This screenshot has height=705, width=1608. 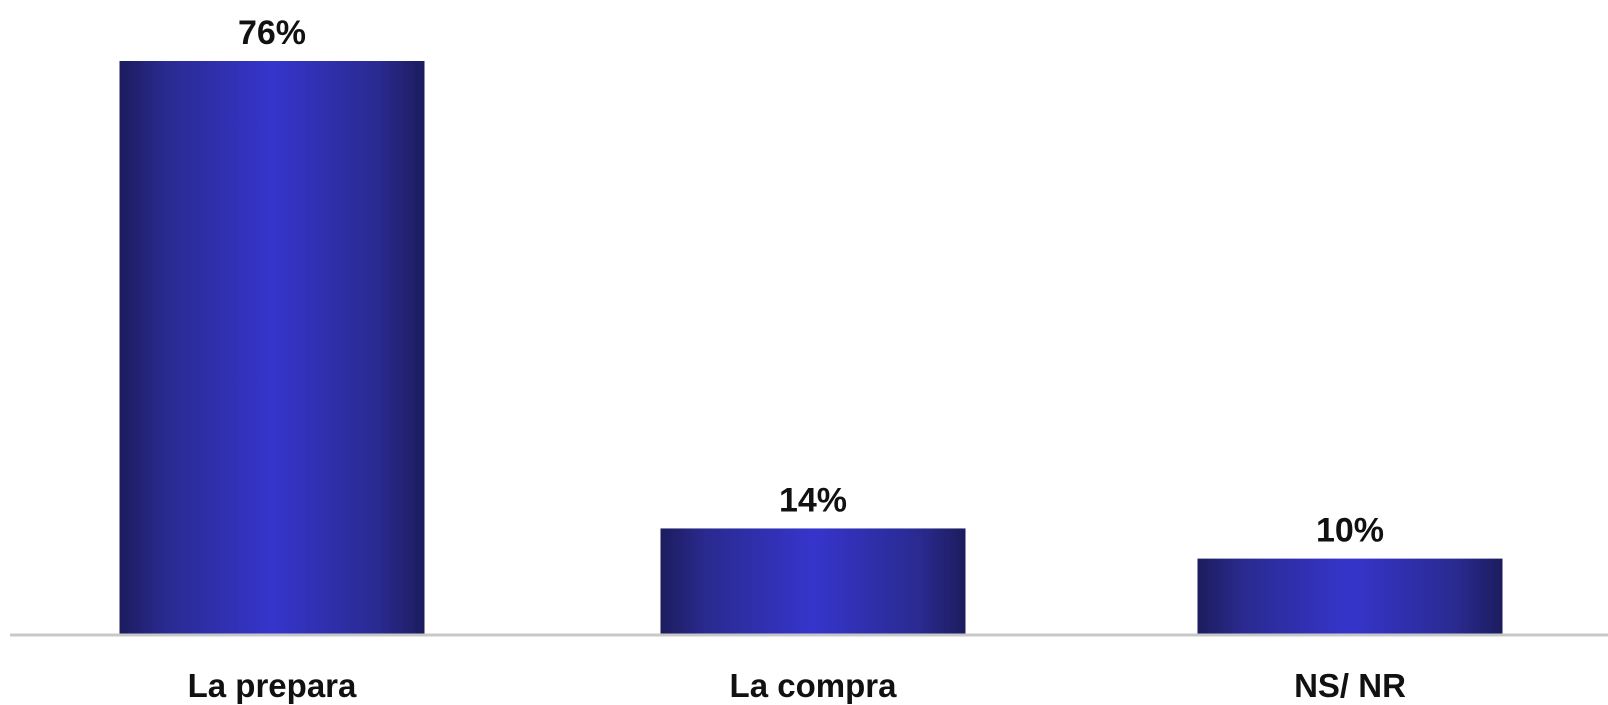 I want to click on category-label-1: La compra, so click(x=814, y=685).